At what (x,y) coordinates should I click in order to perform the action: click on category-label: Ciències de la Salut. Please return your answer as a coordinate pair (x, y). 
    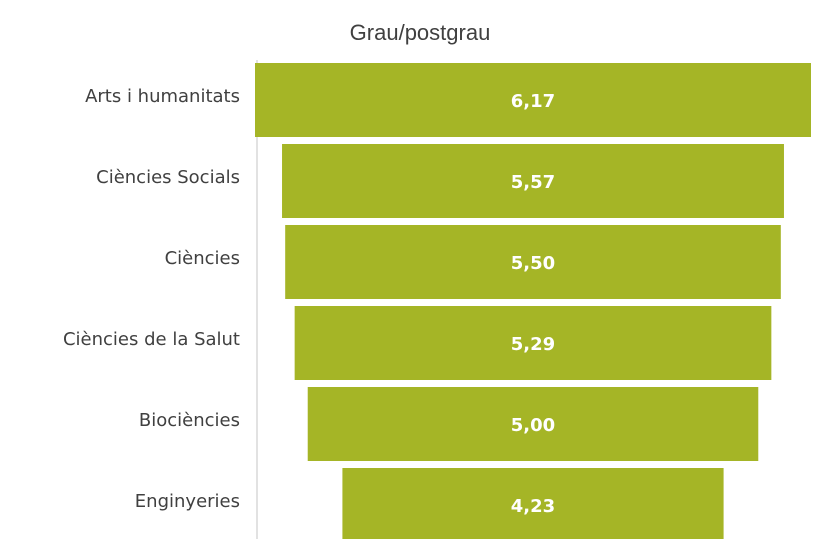
    Looking at the image, I should click on (151, 339).